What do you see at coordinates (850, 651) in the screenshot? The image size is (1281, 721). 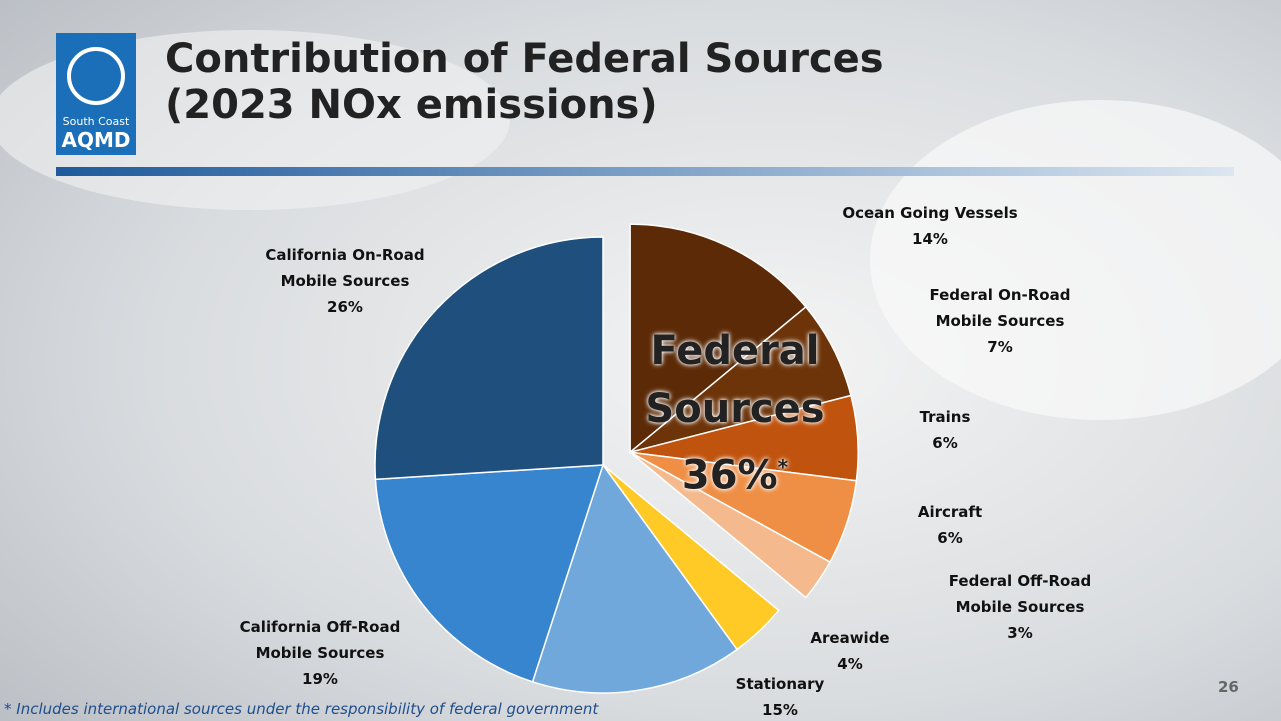 I see `slice-label: Areawide 4%` at bounding box center [850, 651].